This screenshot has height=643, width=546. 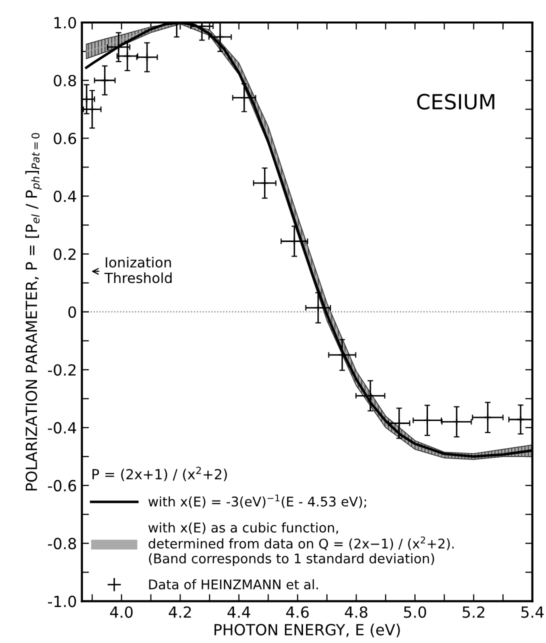 I want to click on x-tick-label: 5.4, so click(x=532, y=612).